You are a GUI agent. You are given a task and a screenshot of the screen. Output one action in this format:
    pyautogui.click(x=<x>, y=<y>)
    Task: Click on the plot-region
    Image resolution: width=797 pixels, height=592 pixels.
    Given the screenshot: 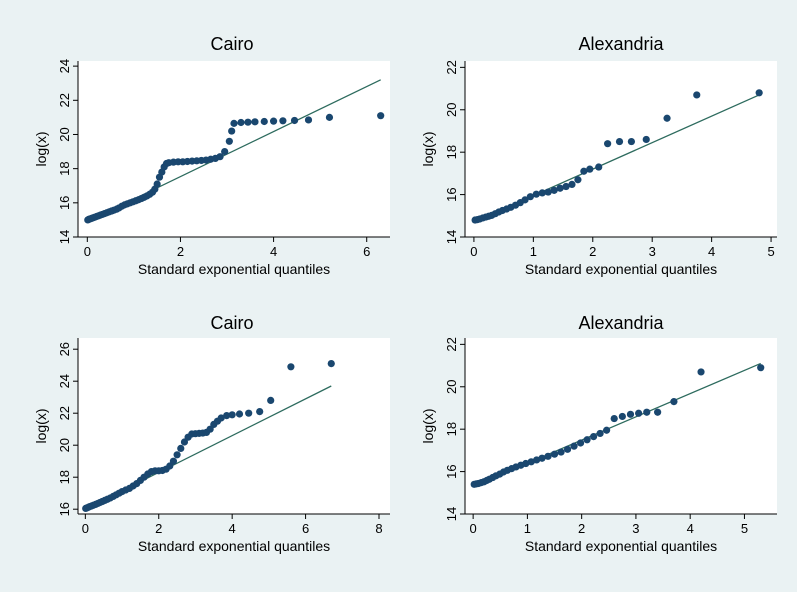 What is the action you would take?
    pyautogui.click(x=621, y=426)
    